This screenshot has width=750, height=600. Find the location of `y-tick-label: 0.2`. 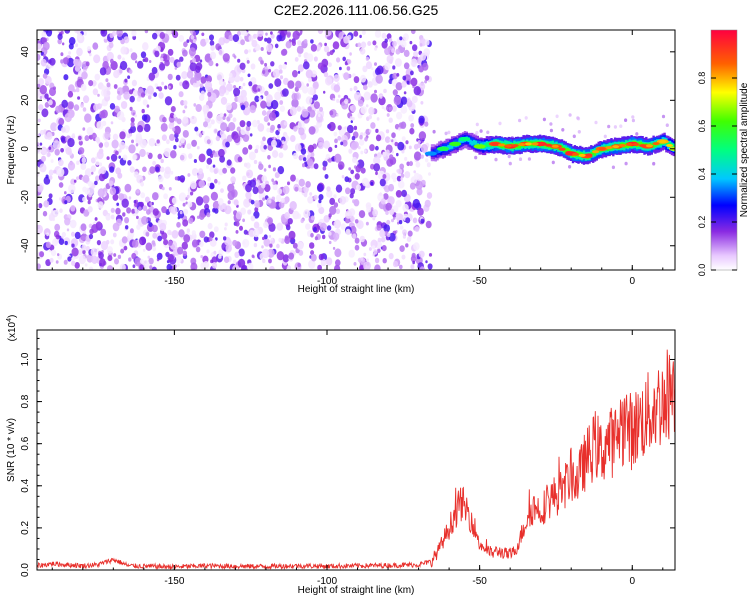

y-tick-label: 0.2 is located at coordinates (25, 528).